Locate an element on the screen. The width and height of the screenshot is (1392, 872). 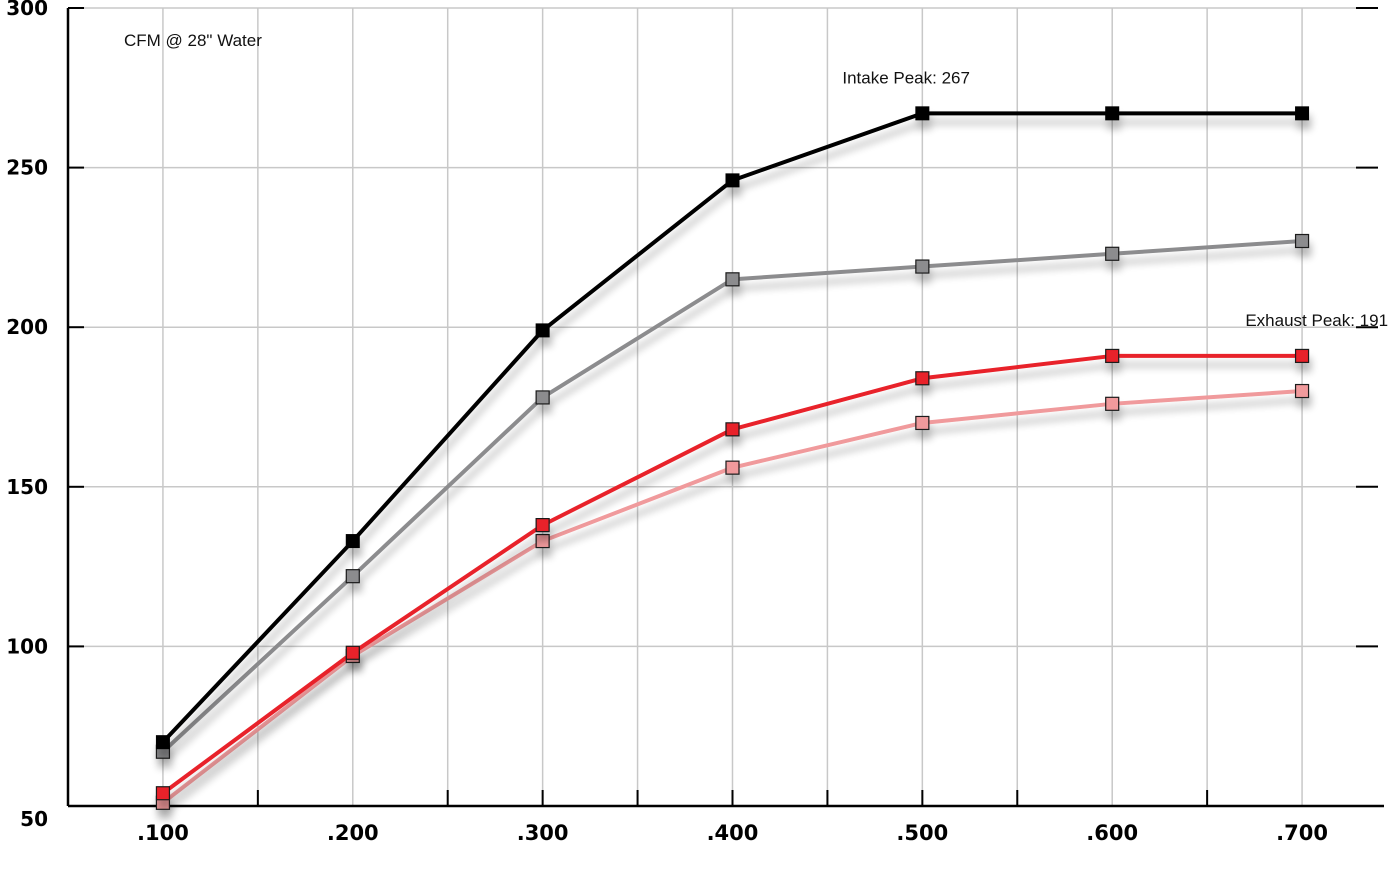
x-tick-label: .200 is located at coordinates (353, 833).